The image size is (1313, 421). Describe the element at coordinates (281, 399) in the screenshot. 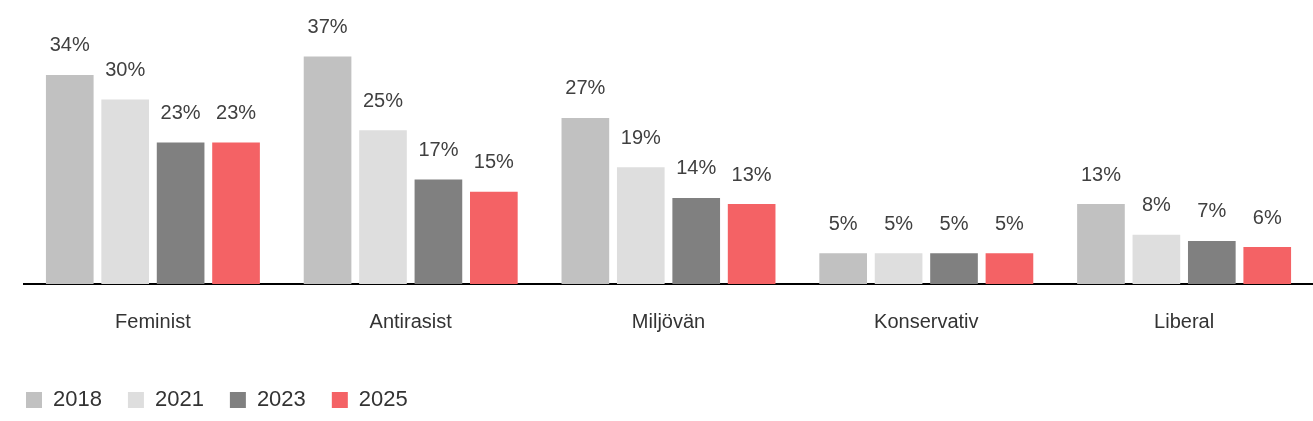

I see `legend-label: 2023` at that location.